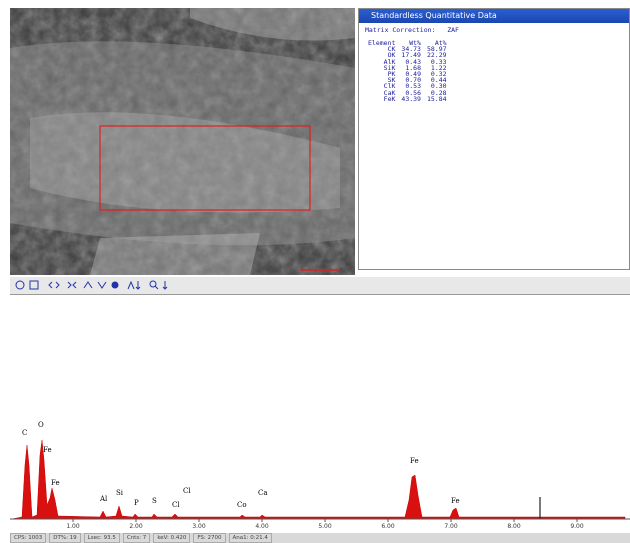 This screenshot has height=543, width=630. I want to click on x-tick-label: 4.00, so click(262, 526).